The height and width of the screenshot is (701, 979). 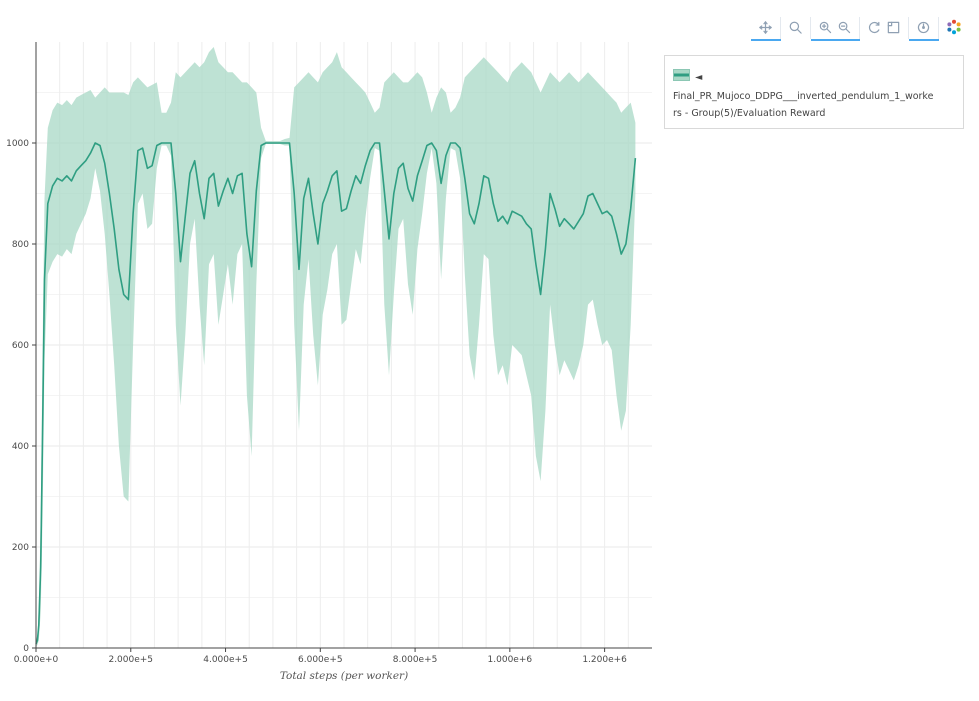 I want to click on svg-text: 6.000e+5, so click(x=320, y=660).